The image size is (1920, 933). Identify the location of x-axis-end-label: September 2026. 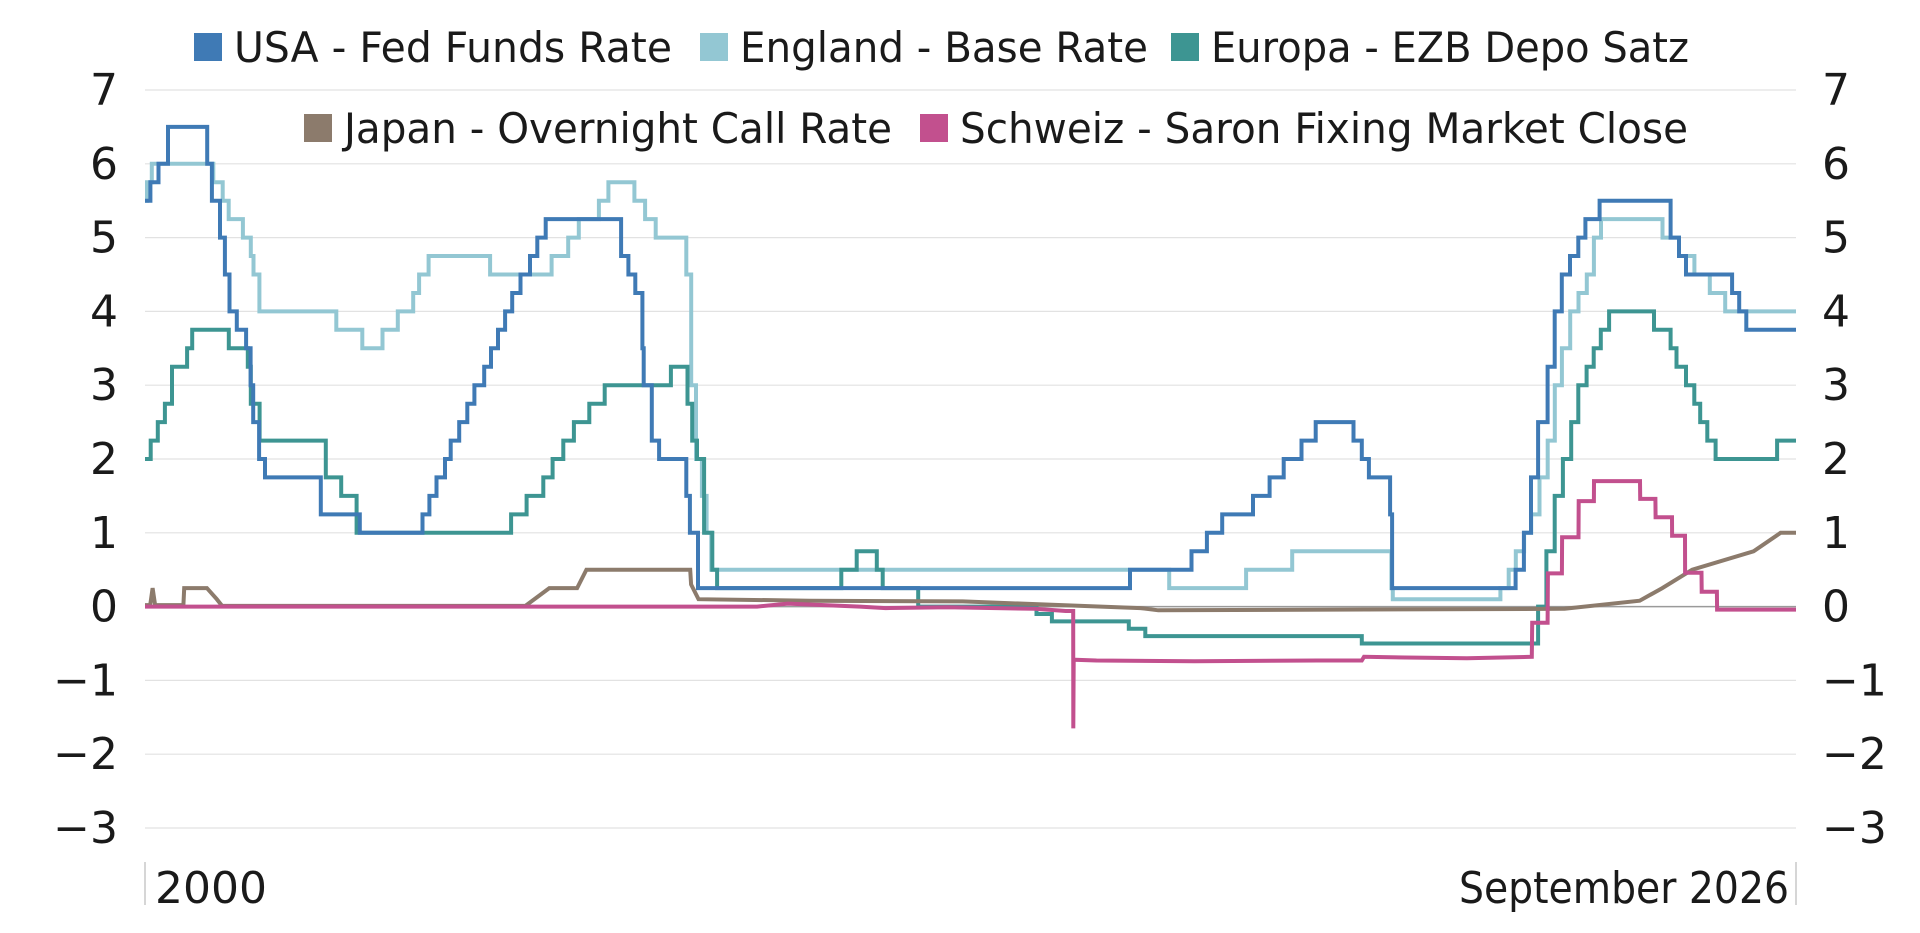
(1624, 888).